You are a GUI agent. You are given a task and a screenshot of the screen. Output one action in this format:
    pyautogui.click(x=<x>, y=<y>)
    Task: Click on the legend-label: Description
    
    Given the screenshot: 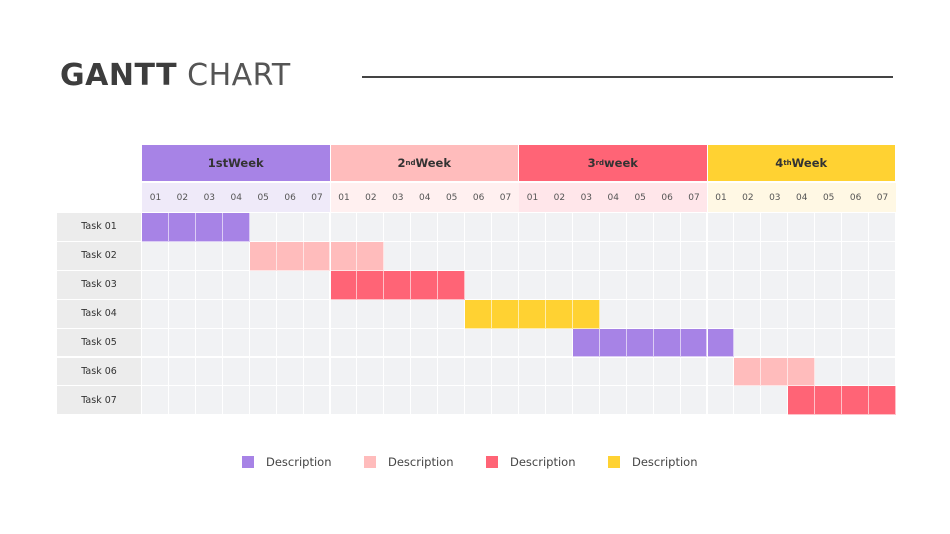 What is the action you would take?
    pyautogui.click(x=543, y=462)
    